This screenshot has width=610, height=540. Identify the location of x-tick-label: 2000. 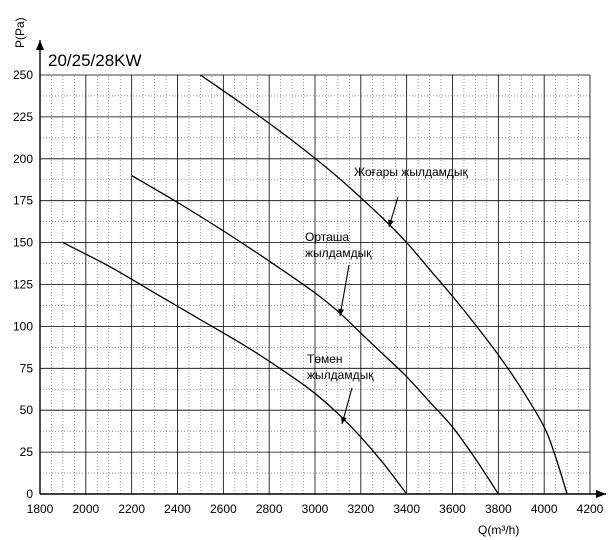
(85, 509).